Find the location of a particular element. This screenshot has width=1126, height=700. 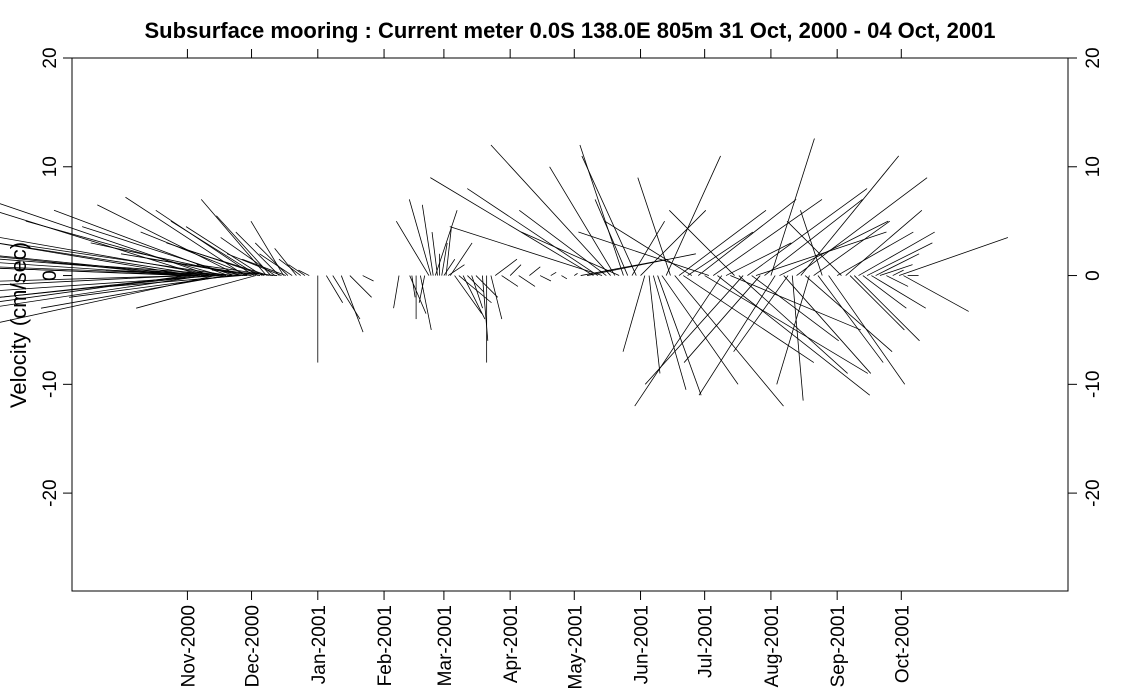

y-tick-label-right: -10 is located at coordinates (1093, 384).